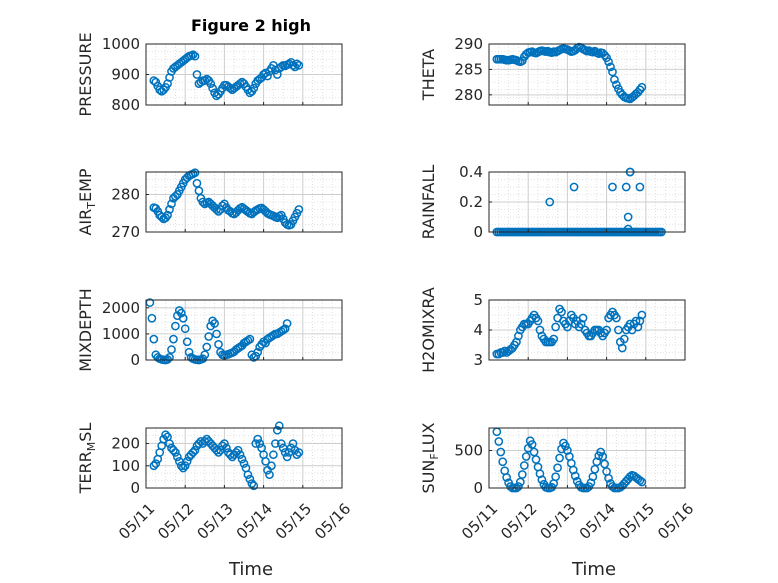 Image resolution: width=778 pixels, height=583 pixels. I want to click on y-axis-label: H2OMIXRA, so click(428, 330).